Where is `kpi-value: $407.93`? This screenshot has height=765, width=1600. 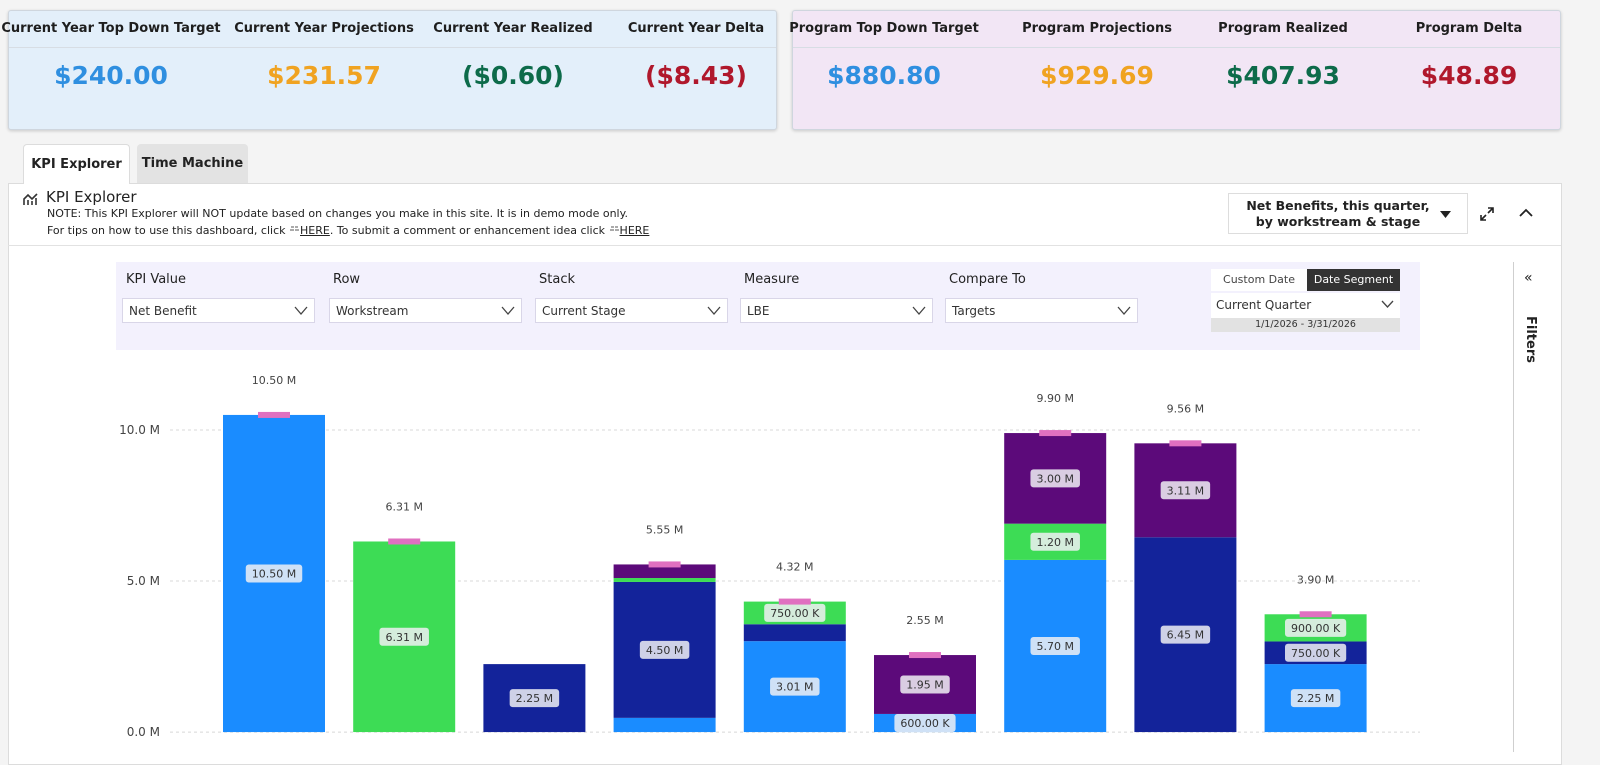
kpi-value: $407.93 is located at coordinates (1283, 75).